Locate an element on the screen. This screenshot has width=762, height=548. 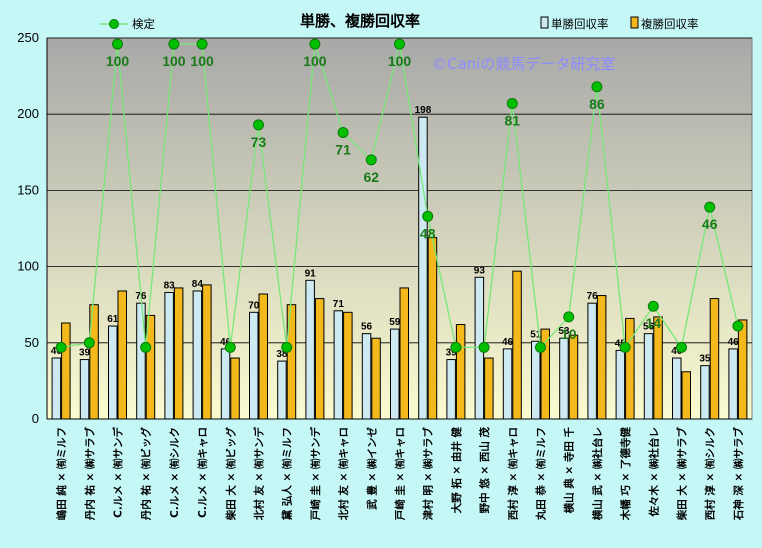
y-tick-label: 150 is located at coordinates (28, 189).